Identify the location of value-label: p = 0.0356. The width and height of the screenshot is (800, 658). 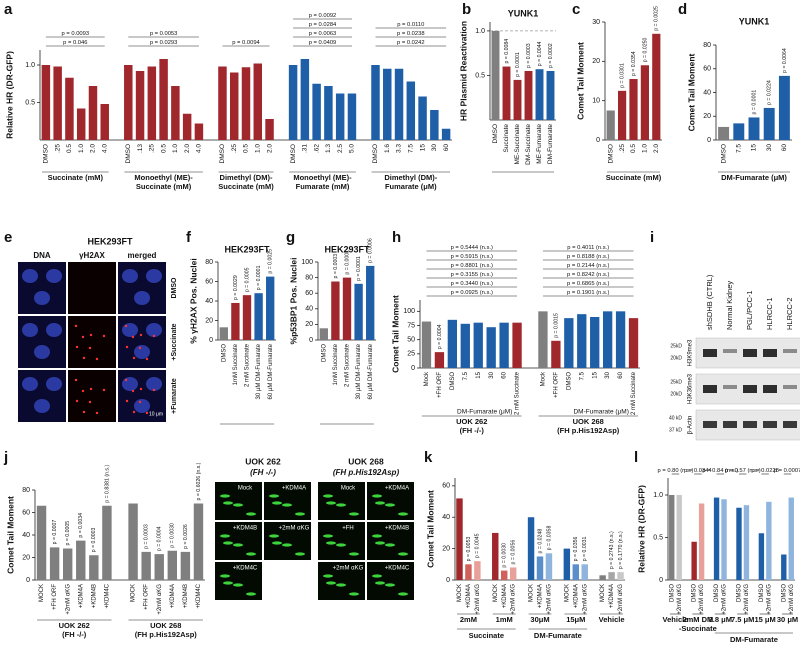
(576, 549).